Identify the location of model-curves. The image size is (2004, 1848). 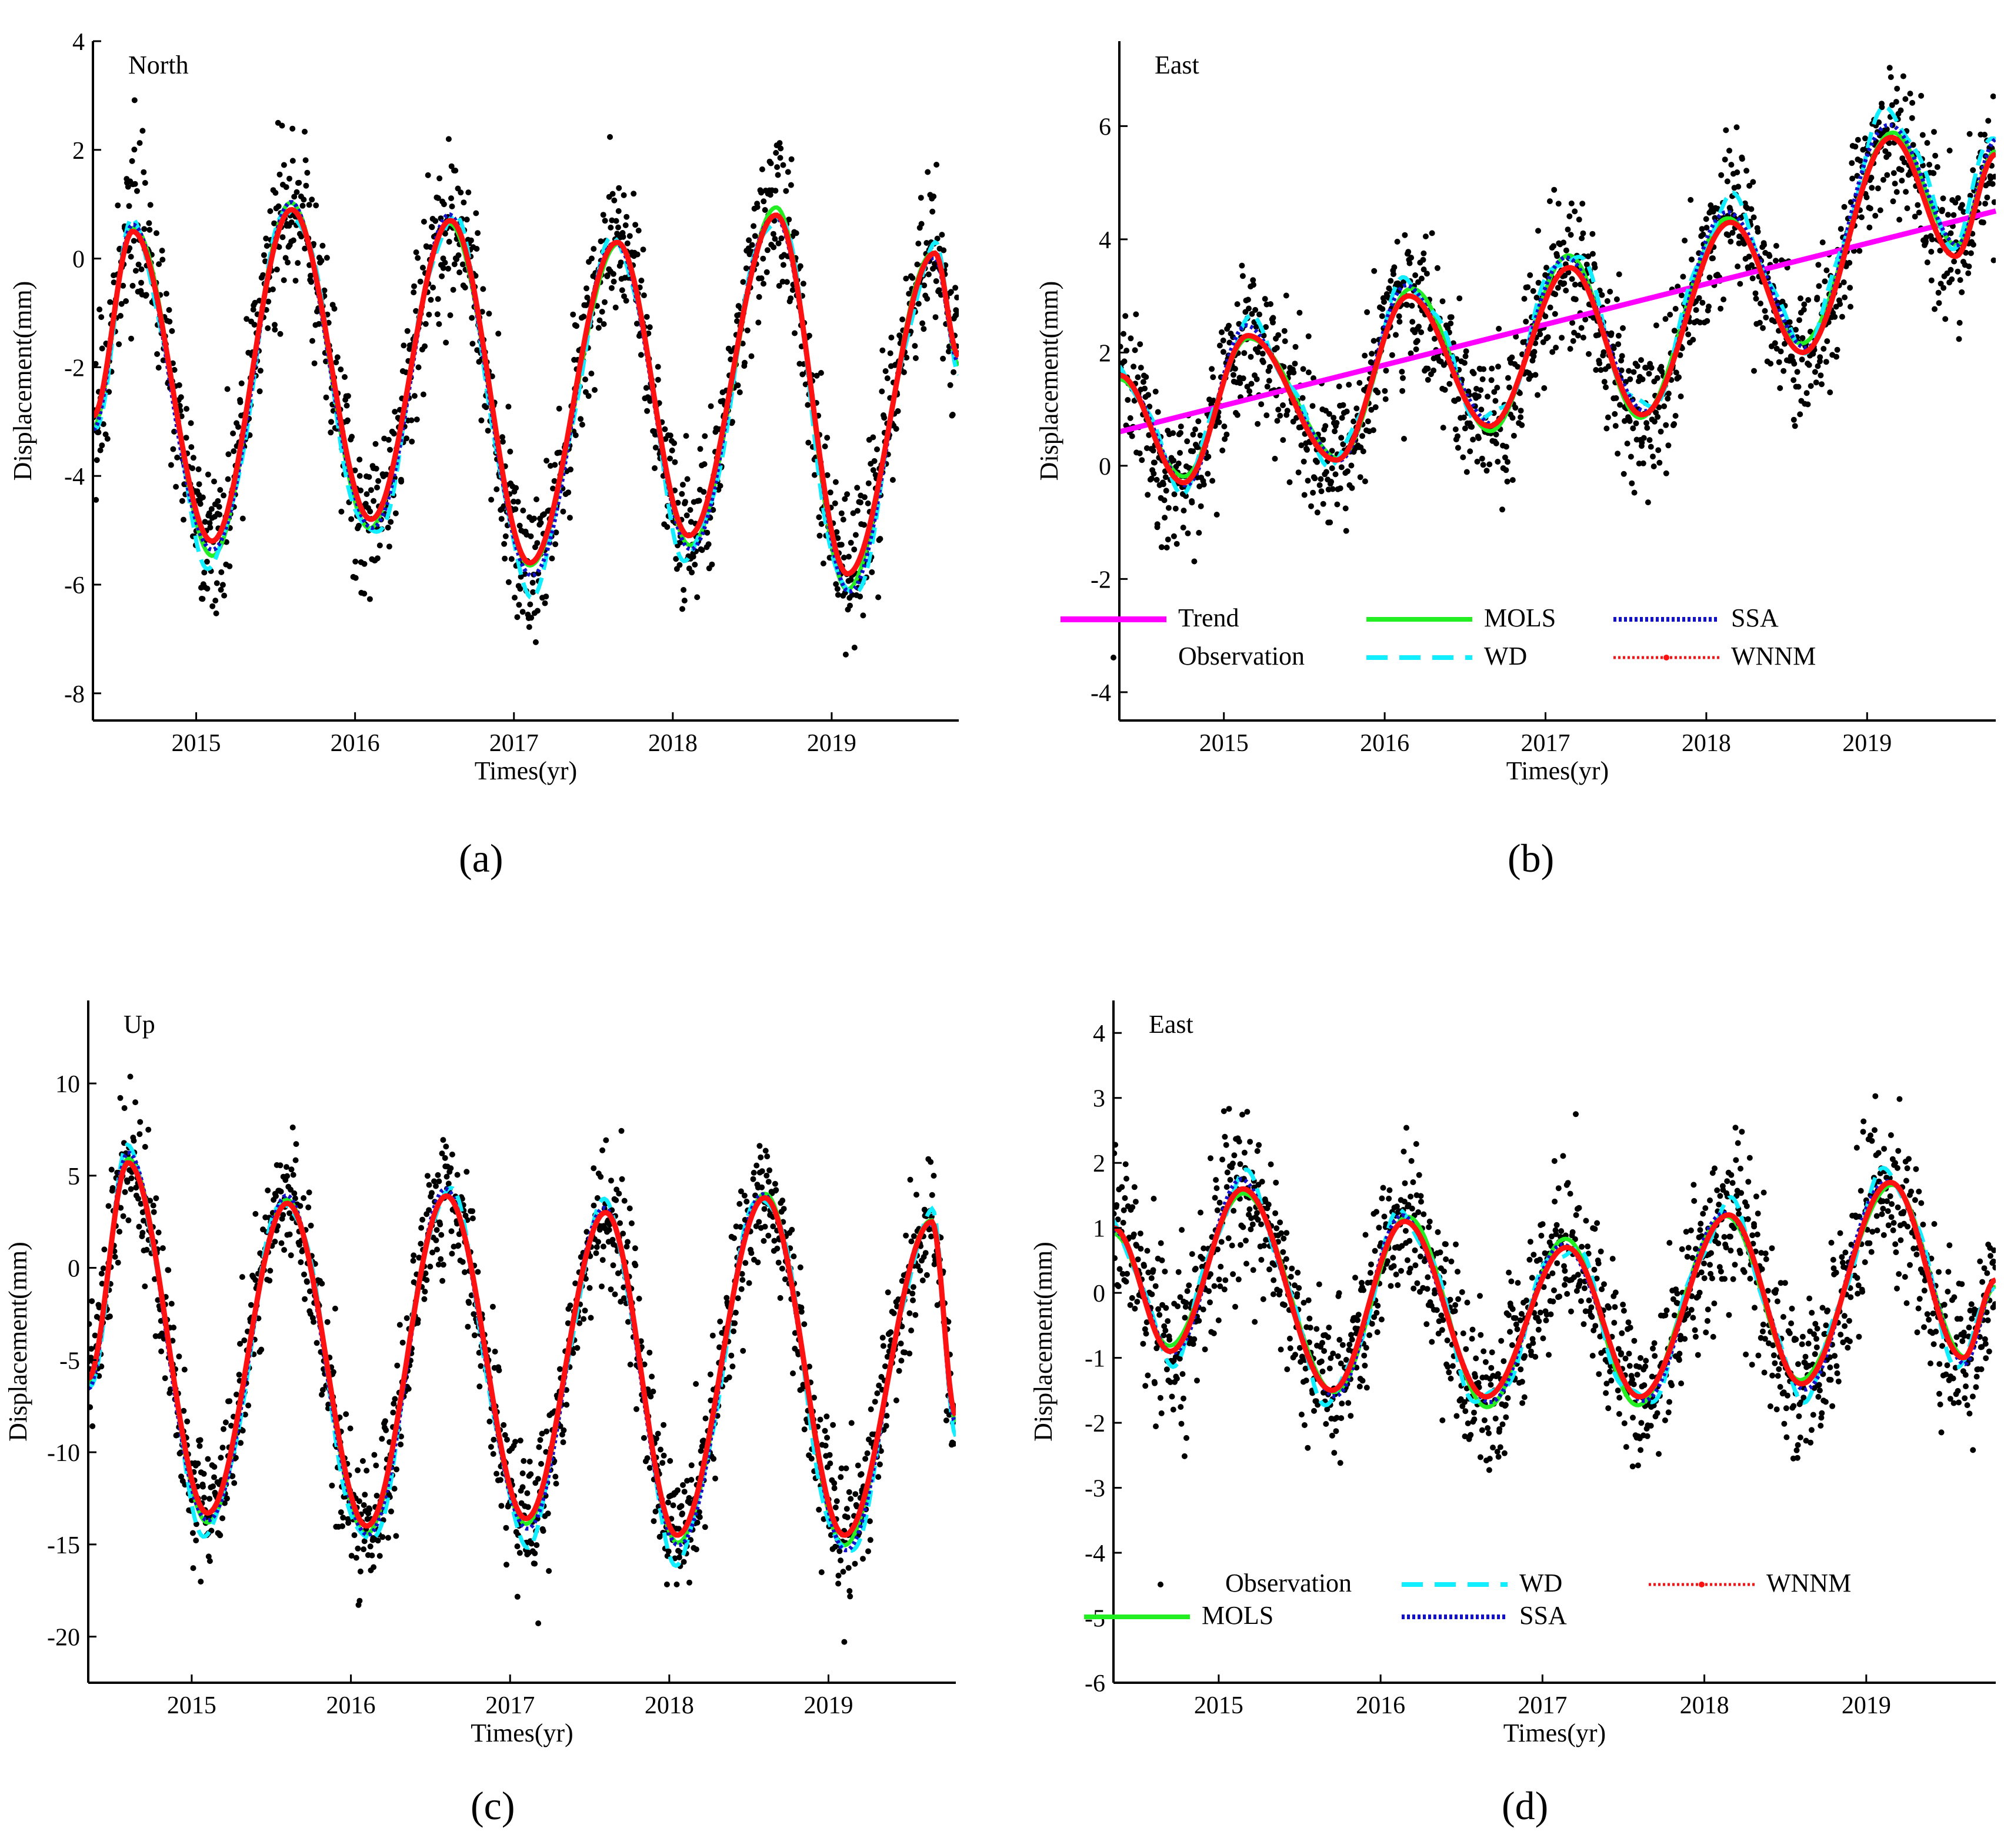
(1557, 300).